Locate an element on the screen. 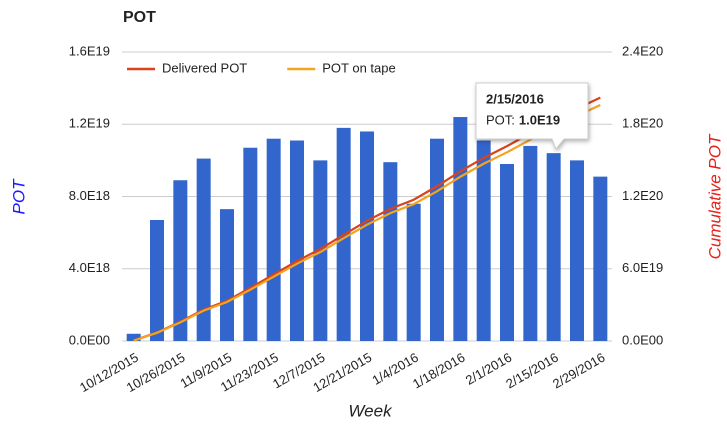 The image size is (727, 424). y-tick-label: 8.0E18 is located at coordinates (89, 195).